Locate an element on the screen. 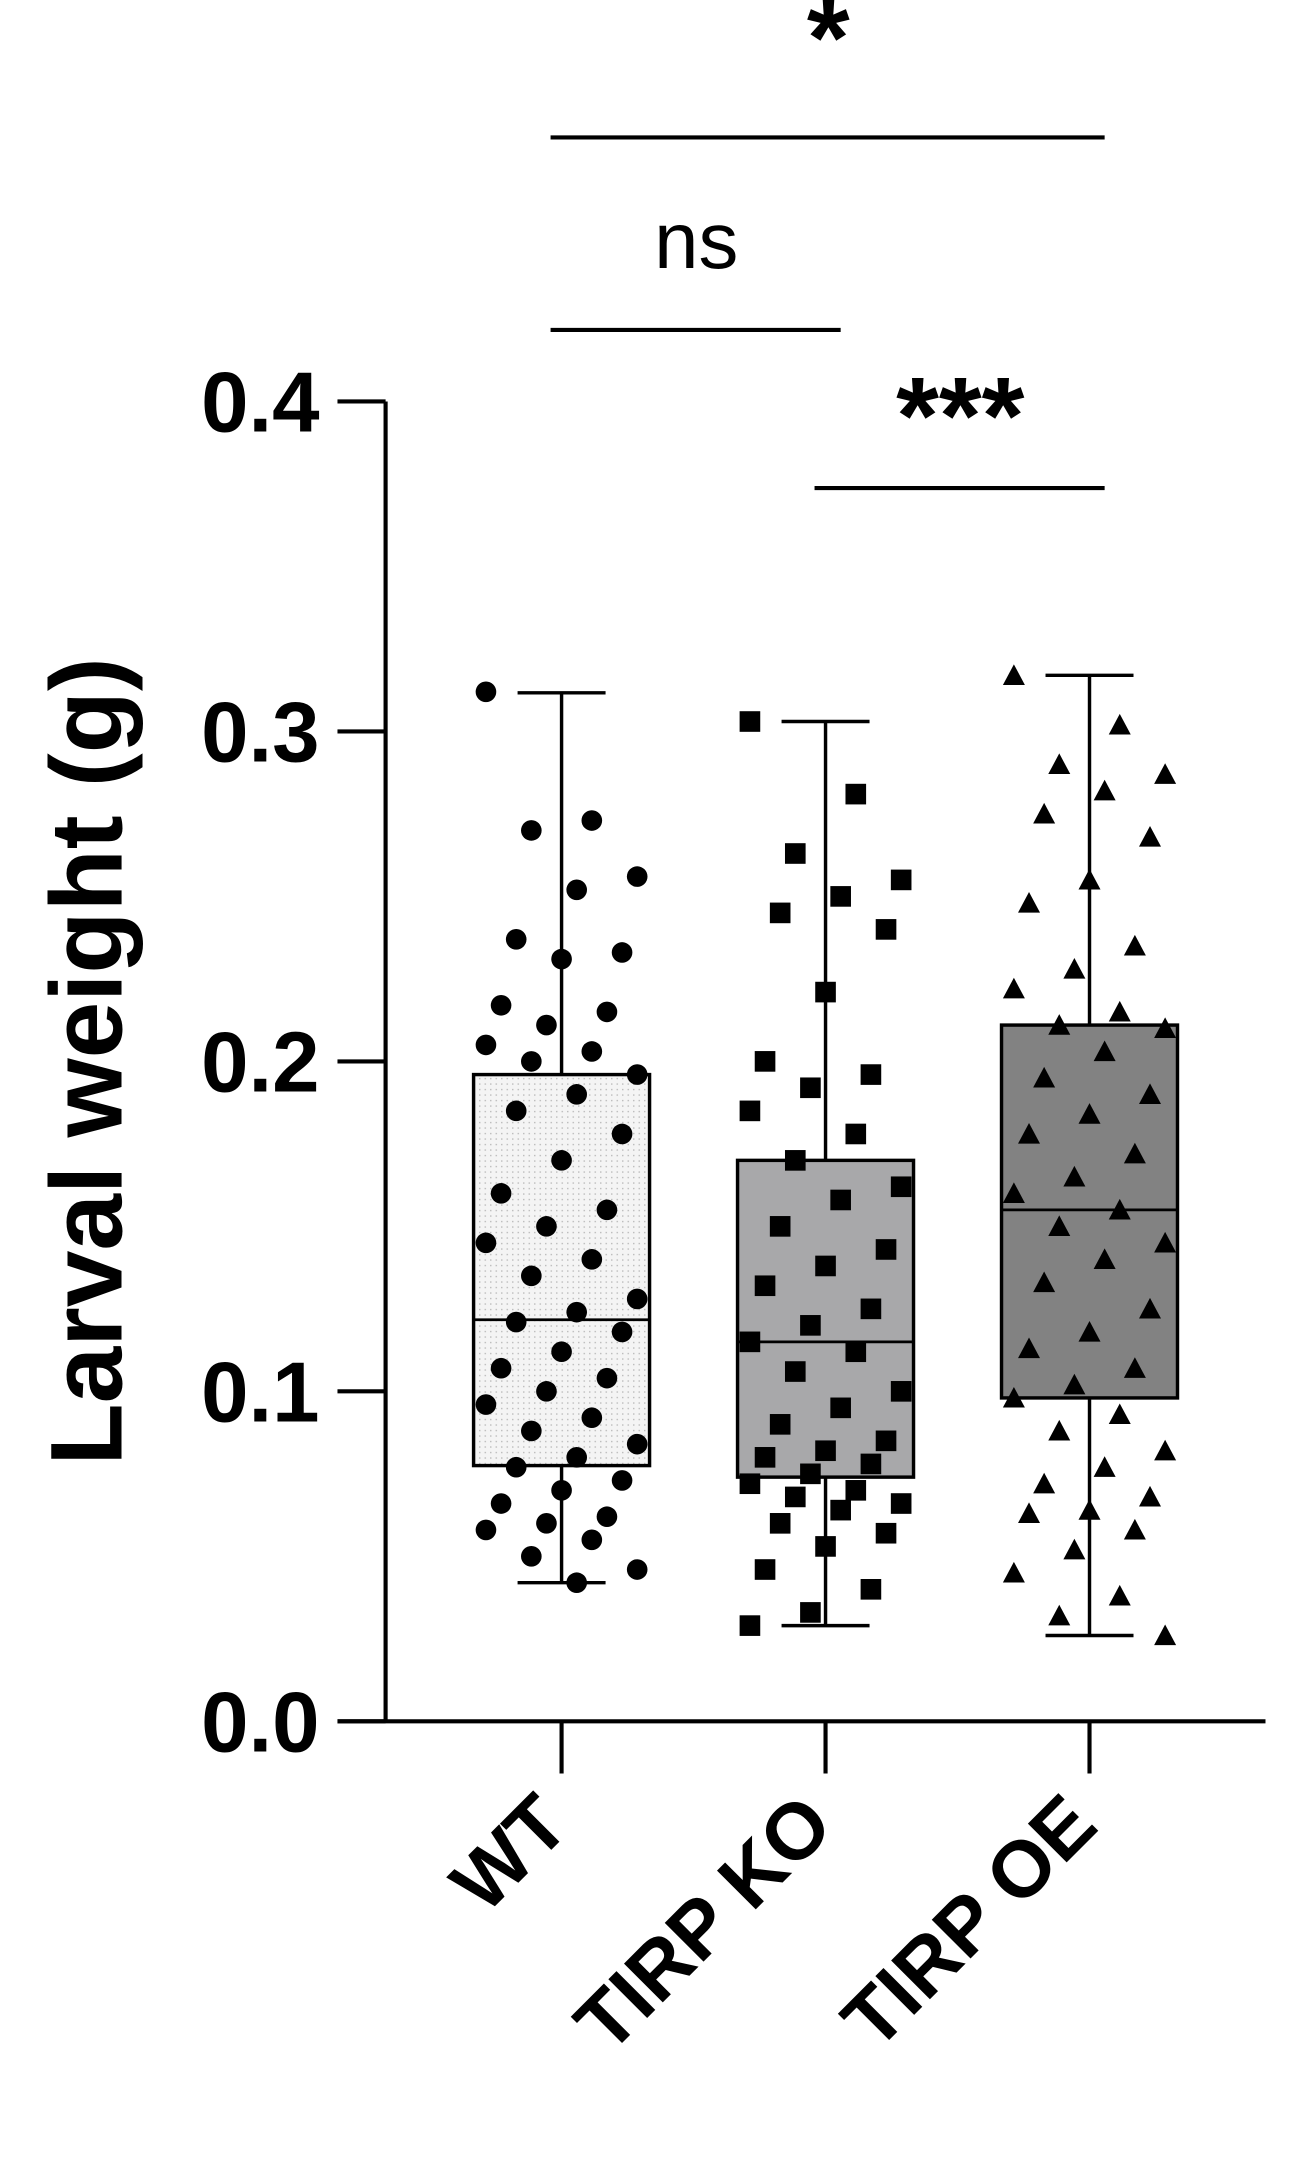  y-tick-label: 0.0 is located at coordinates (260, 1723).